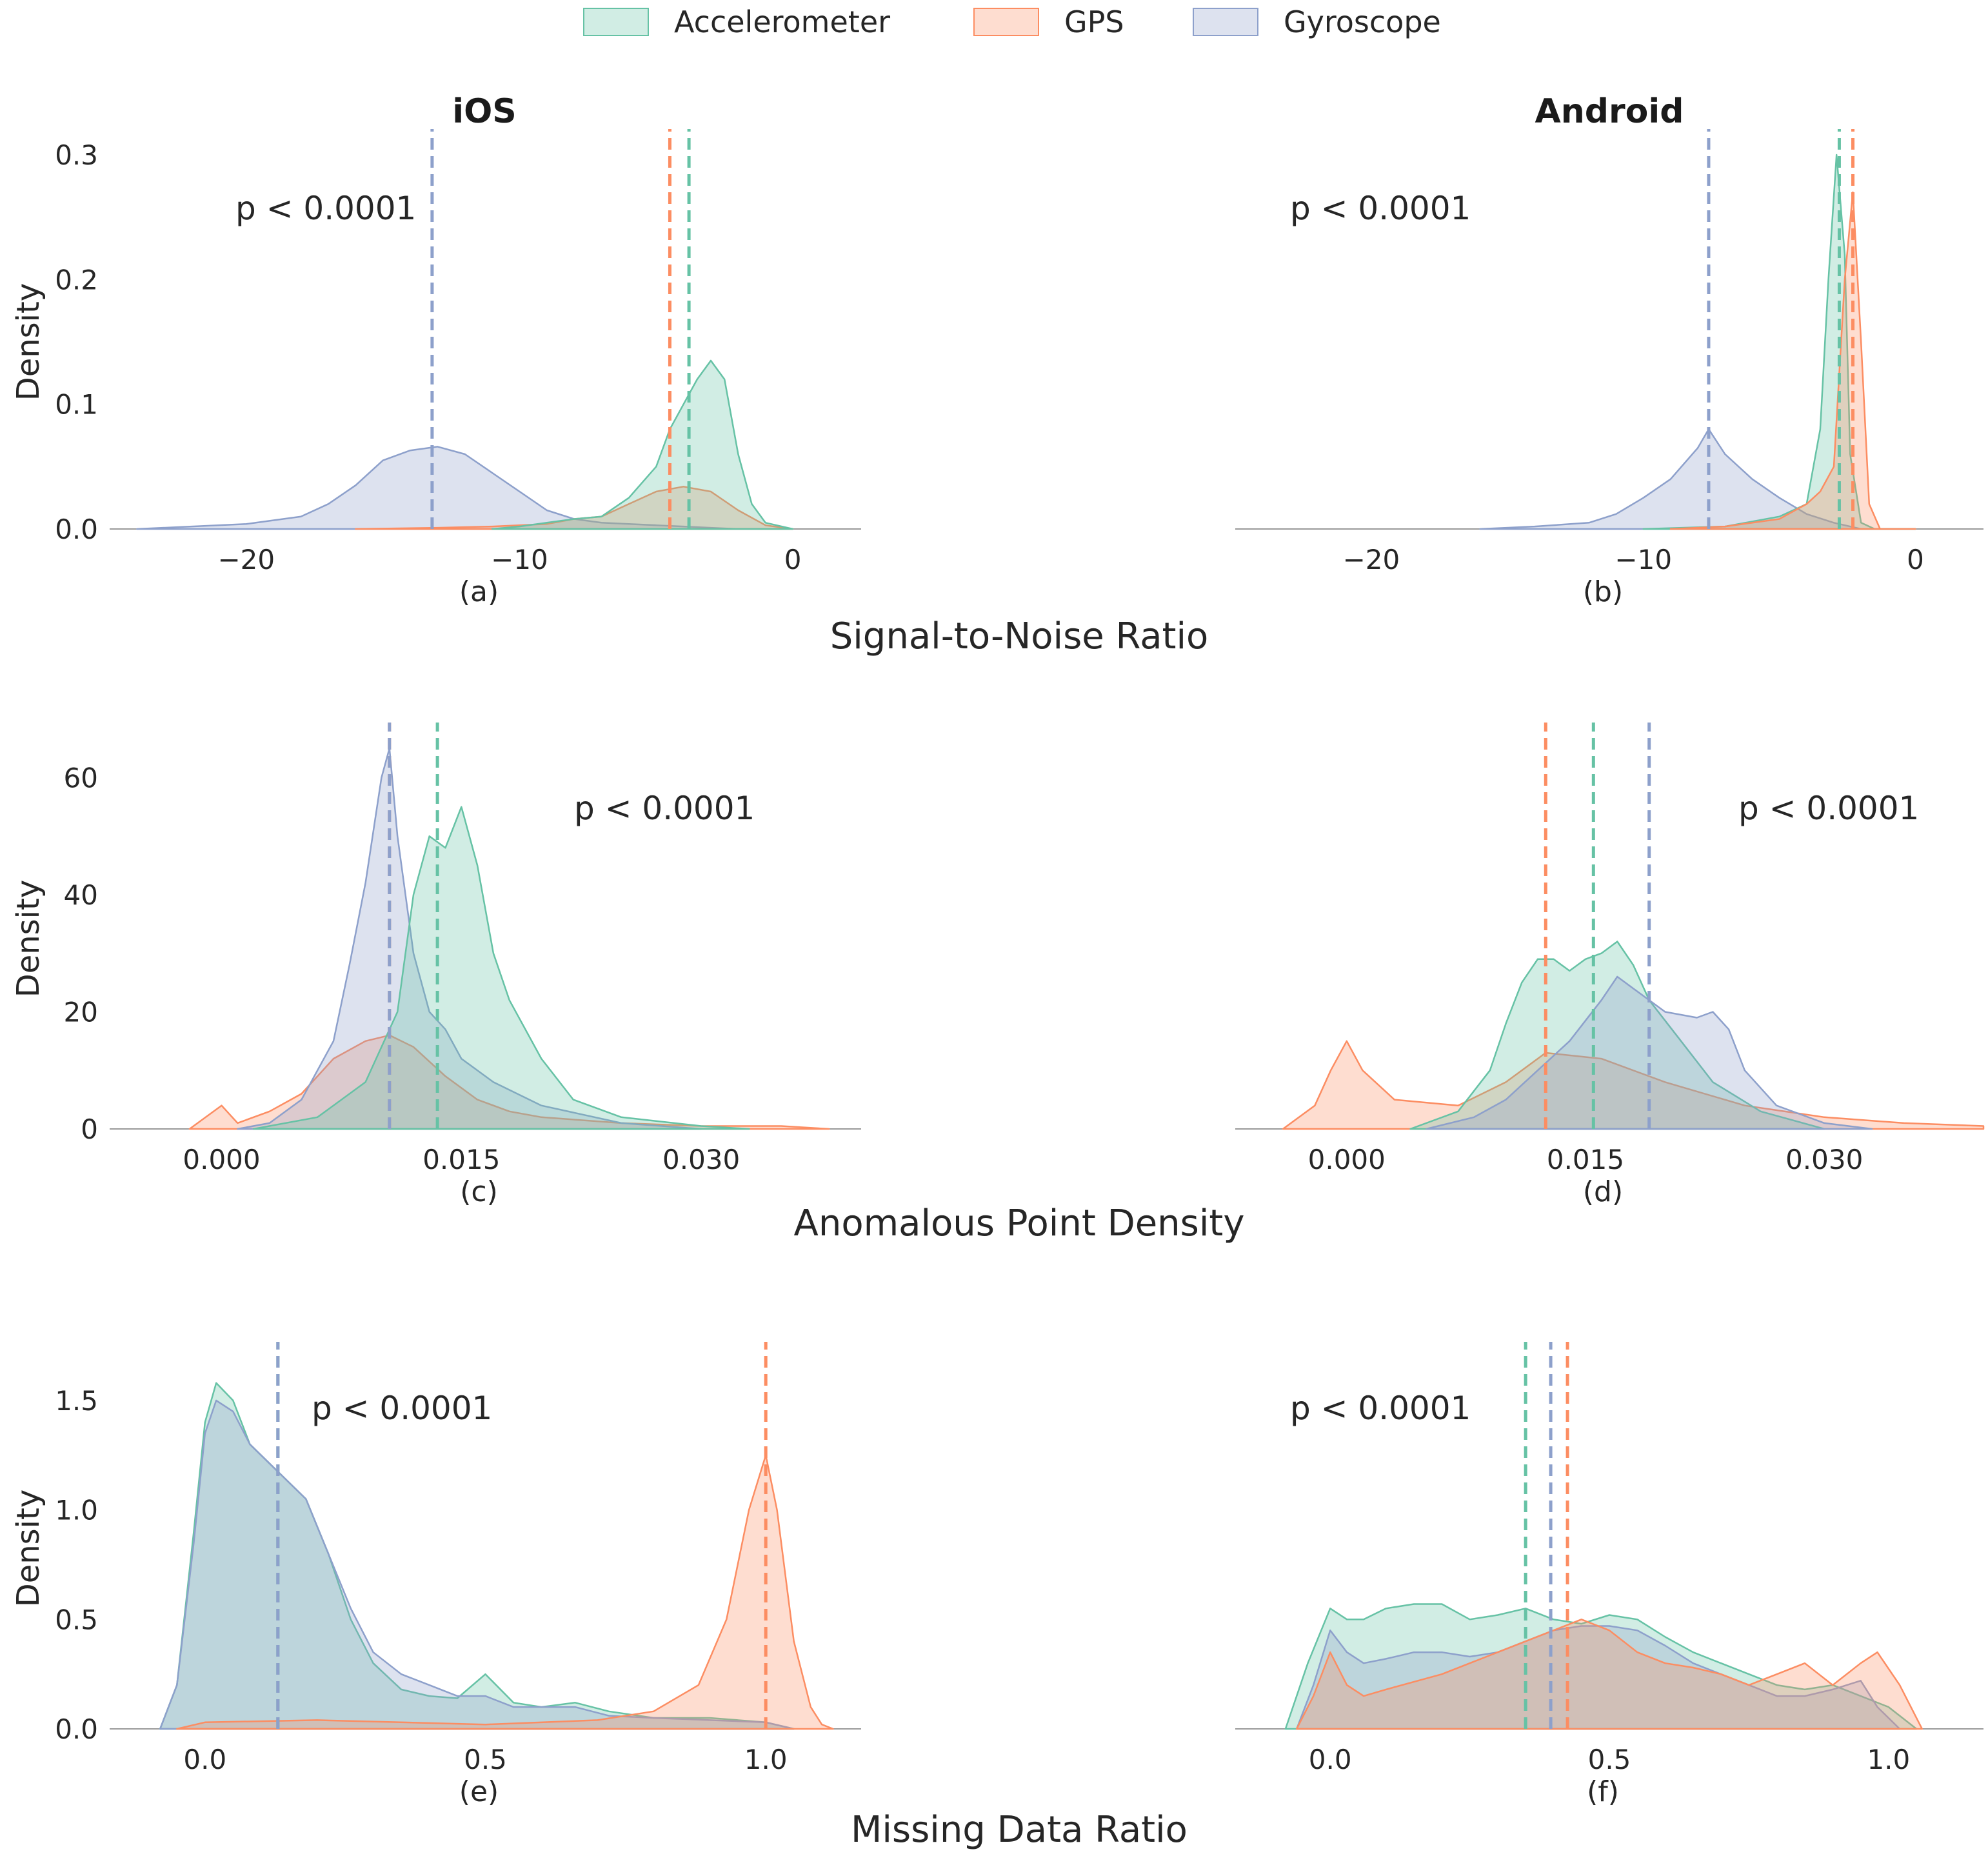  I want to click on density-area-gyroscope-b, so click(1698, 479).